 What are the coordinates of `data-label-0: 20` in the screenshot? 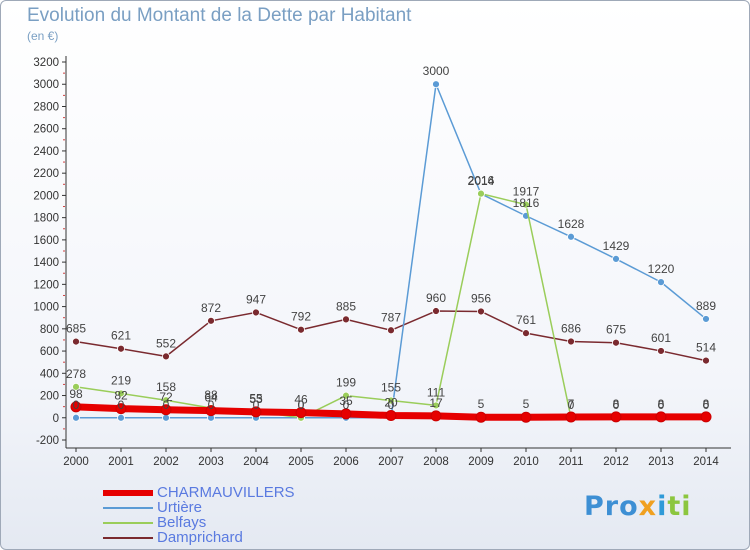 It's located at (391, 403).